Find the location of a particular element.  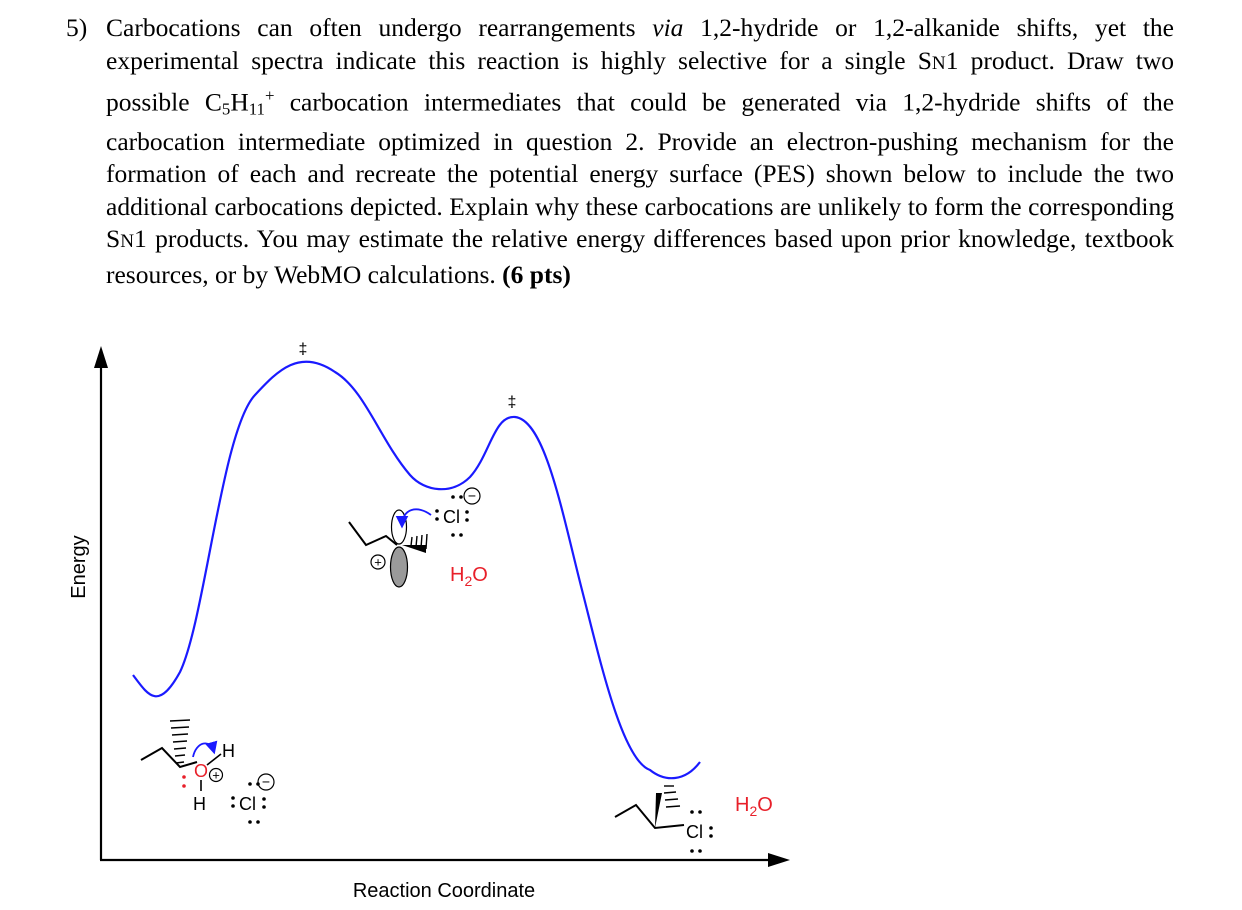

carbocation-charge-circle is located at coordinates (378, 562).